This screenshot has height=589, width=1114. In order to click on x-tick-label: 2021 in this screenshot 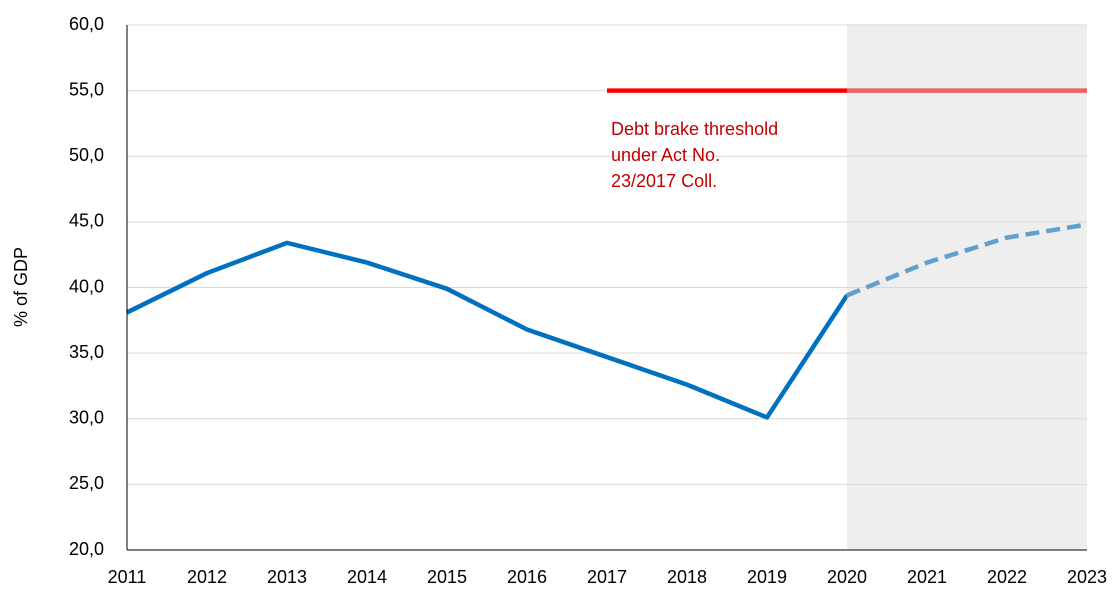, I will do `click(927, 577)`.